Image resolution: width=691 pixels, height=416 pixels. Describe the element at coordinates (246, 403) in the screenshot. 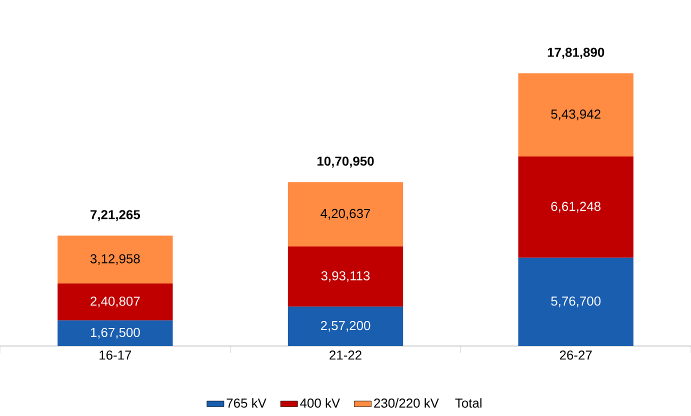

I see `legend-label: 765 kV` at that location.